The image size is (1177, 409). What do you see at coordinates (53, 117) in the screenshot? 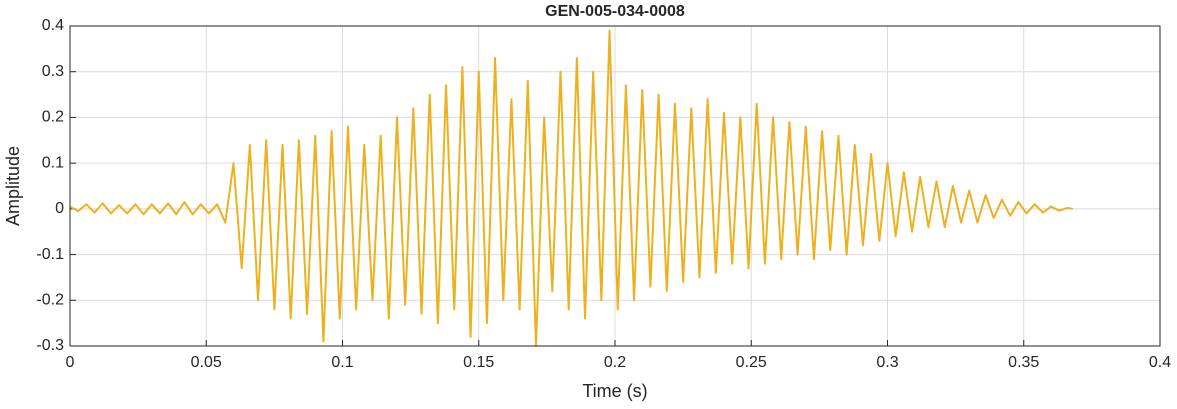
I see `y-tick-label: 0.2` at bounding box center [53, 117].